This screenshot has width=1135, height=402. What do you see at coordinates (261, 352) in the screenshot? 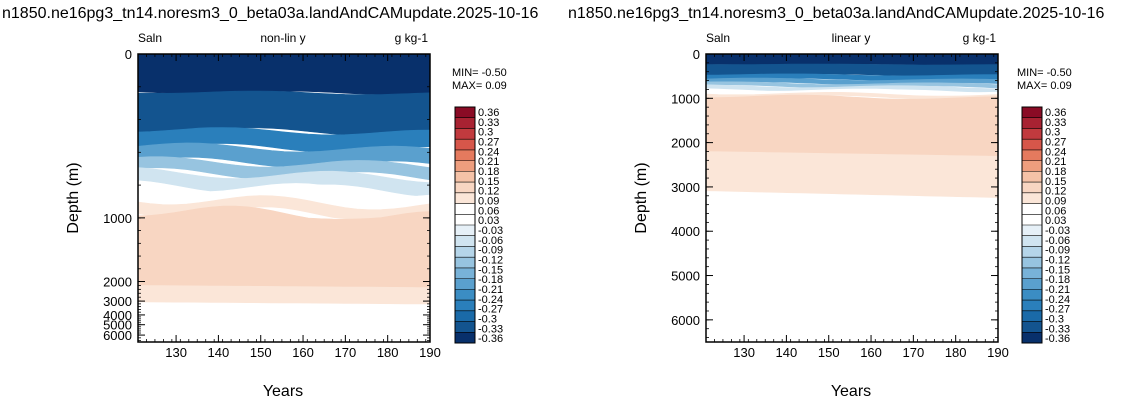
I see `x-tick-label: 150` at bounding box center [261, 352].